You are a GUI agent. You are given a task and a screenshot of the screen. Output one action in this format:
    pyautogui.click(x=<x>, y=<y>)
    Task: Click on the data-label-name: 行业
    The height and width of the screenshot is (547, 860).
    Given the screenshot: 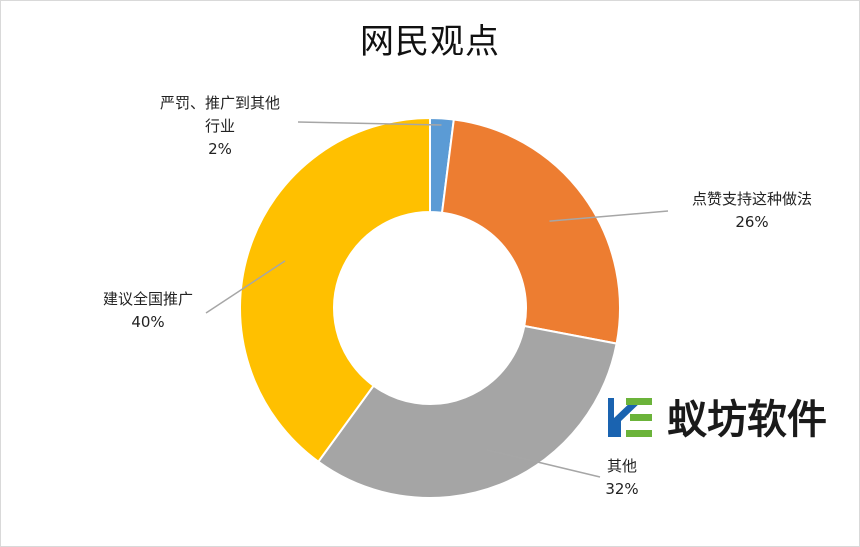 What is the action you would take?
    pyautogui.click(x=220, y=126)
    